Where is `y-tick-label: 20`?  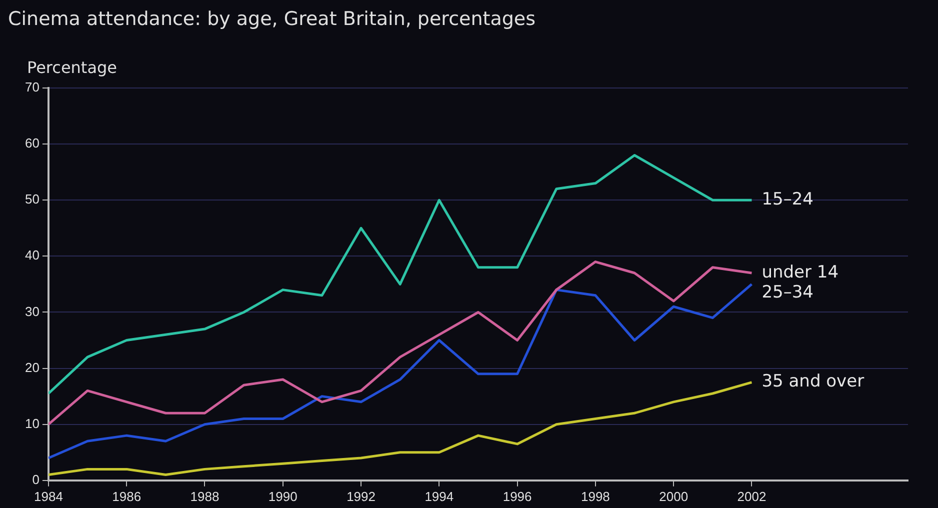 y-tick-label: 20 is located at coordinates (32, 367).